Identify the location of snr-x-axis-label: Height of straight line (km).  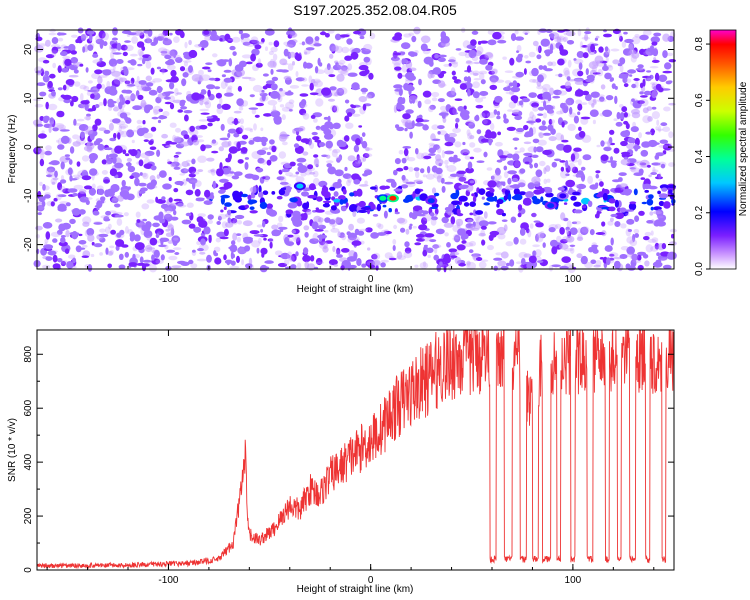
(355, 589).